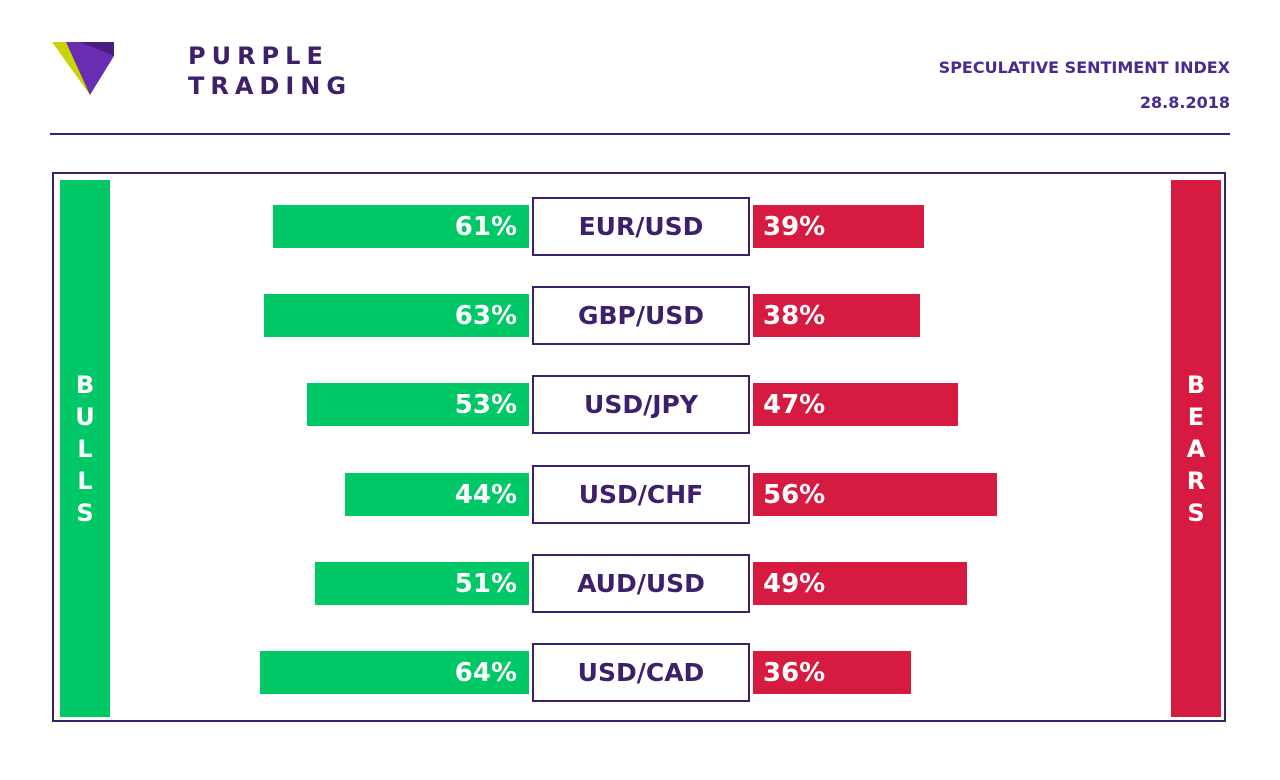 The width and height of the screenshot is (1280, 780). I want to click on bulls-side-bar: BULLS, so click(85, 448).